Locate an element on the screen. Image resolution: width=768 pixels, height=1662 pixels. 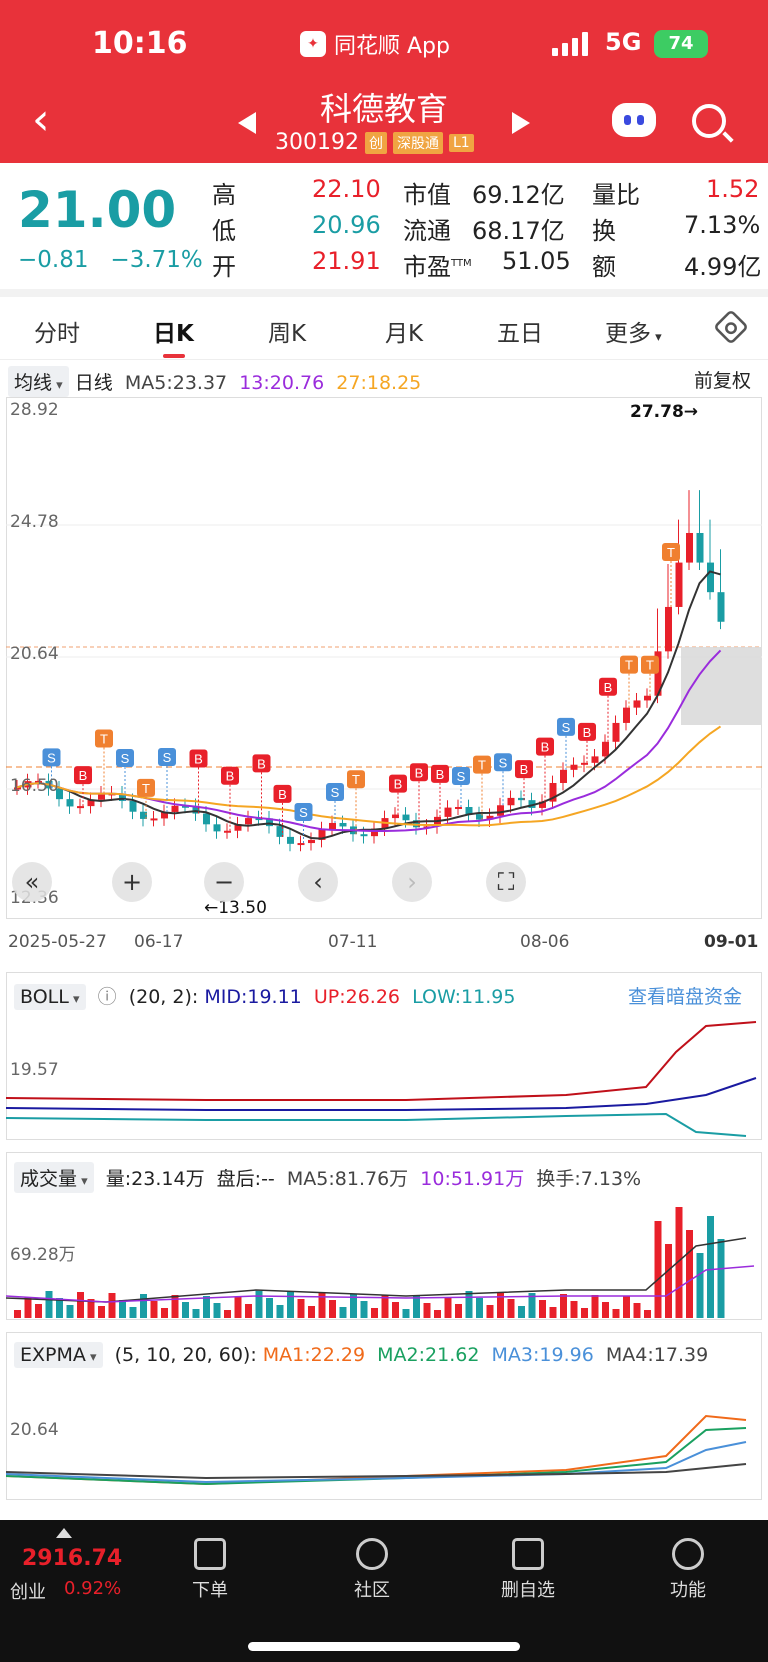
tab-five-day: 五日 is located at coordinates (520, 334).